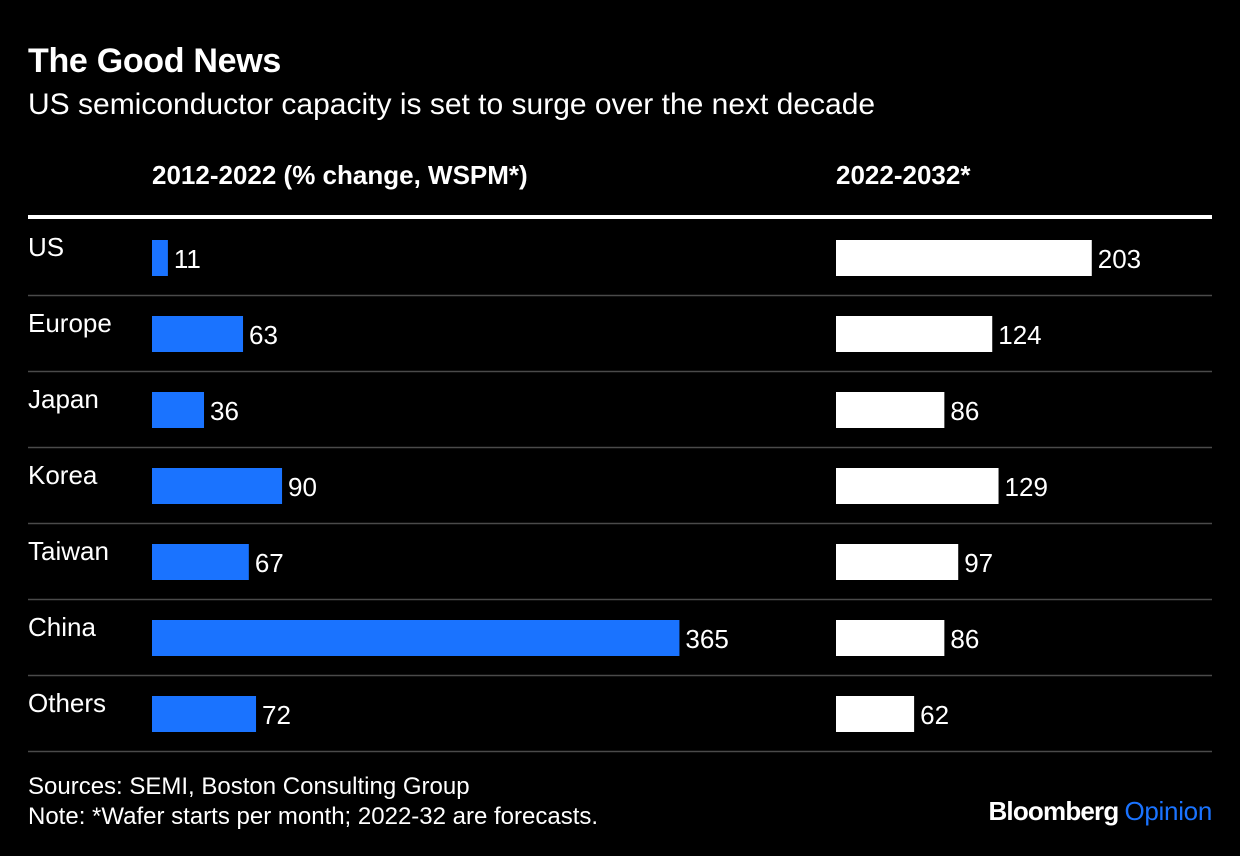 The width and height of the screenshot is (1240, 856). I want to click on bar-2022-2032-japan, so click(890, 410).